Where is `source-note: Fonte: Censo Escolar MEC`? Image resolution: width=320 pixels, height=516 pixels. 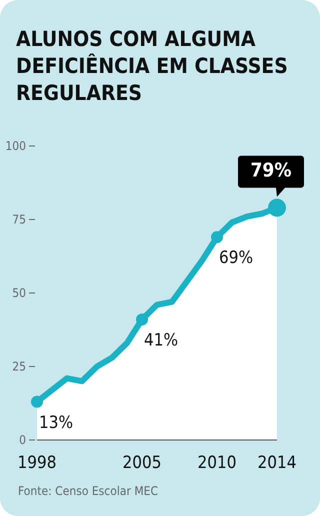
source-note: Fonte: Censo Escolar MEC is located at coordinates (88, 491).